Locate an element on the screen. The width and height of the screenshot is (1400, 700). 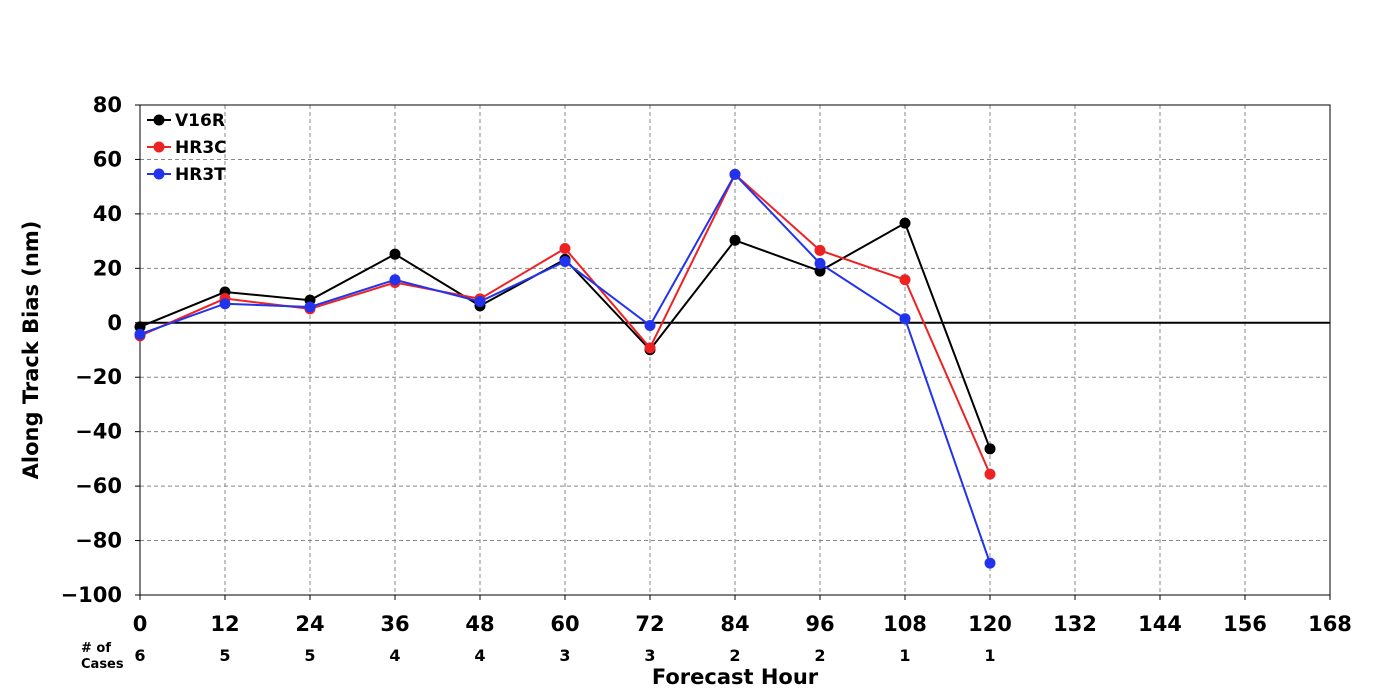
y-tick-label: −80 is located at coordinates (98, 541).